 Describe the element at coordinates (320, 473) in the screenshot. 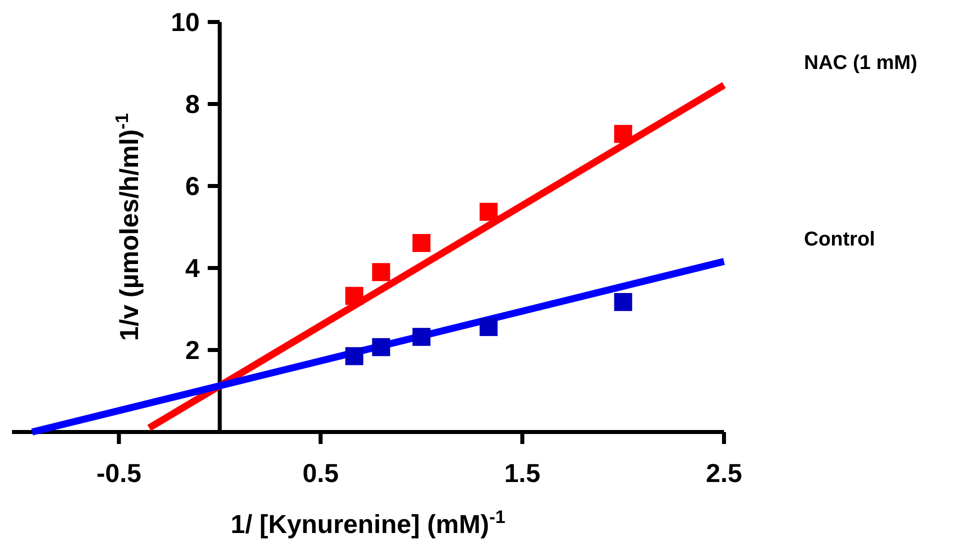

I see `x-tick-label: 0.5` at that location.